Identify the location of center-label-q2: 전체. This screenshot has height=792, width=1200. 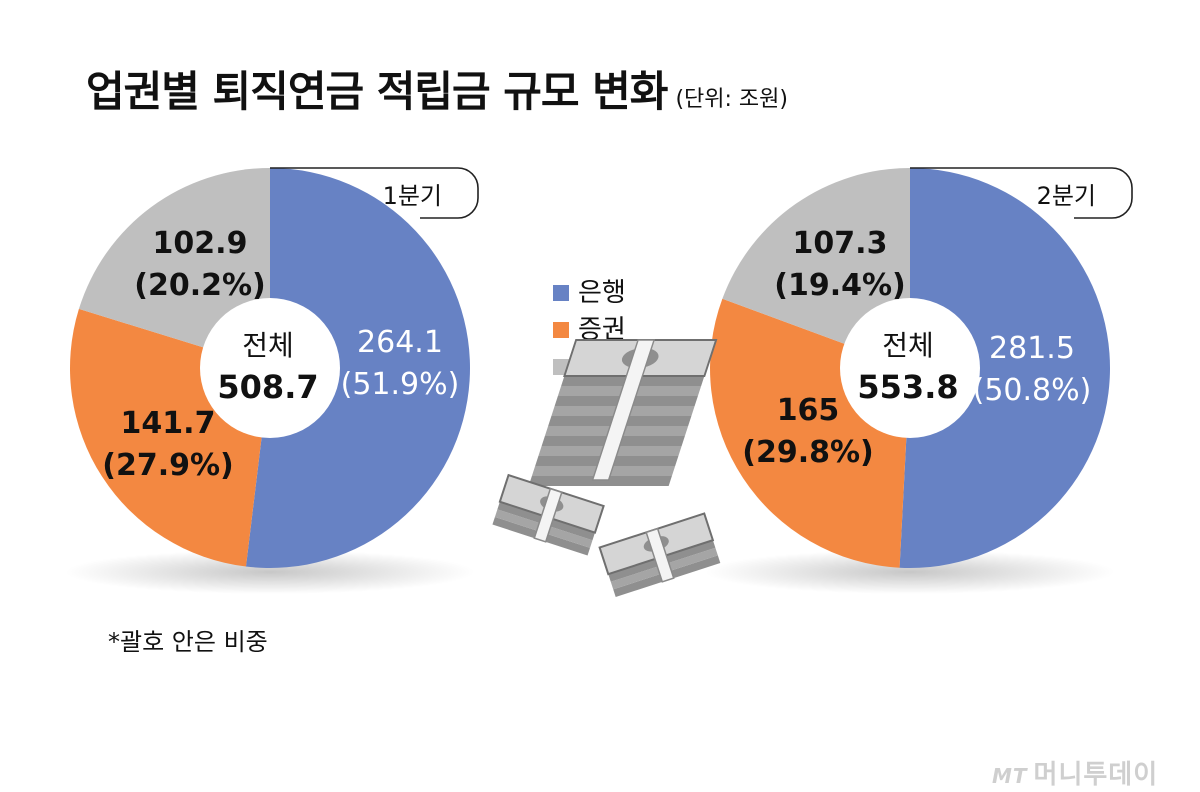
(908, 345).